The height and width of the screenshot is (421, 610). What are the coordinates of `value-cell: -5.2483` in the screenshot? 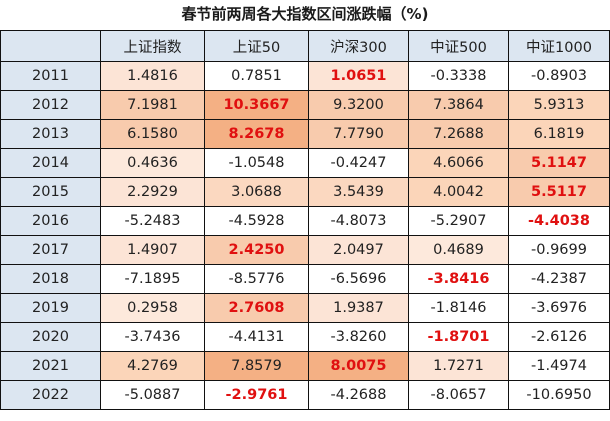 It's located at (152, 221).